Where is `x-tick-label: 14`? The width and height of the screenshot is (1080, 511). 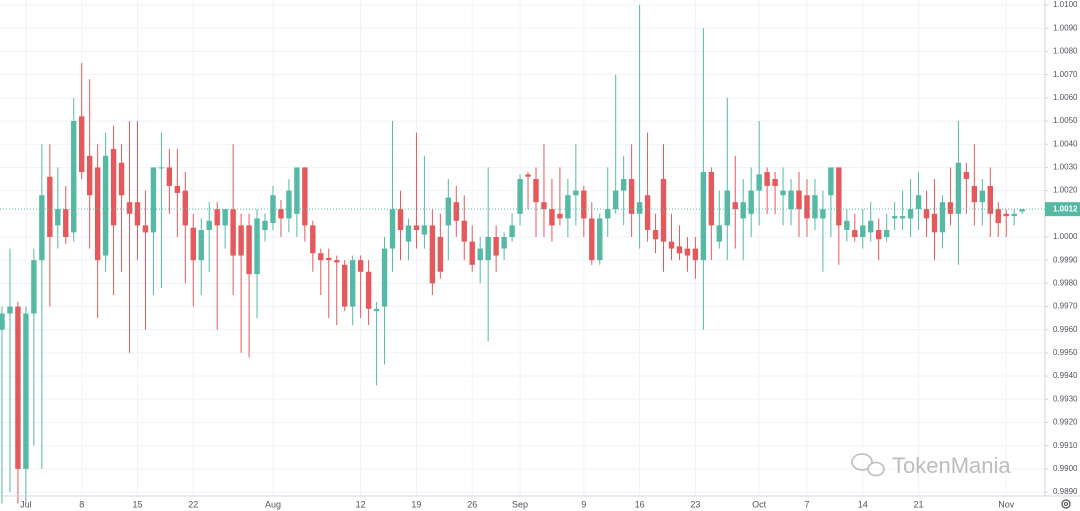
x-tick-label: 14 is located at coordinates (863, 504).